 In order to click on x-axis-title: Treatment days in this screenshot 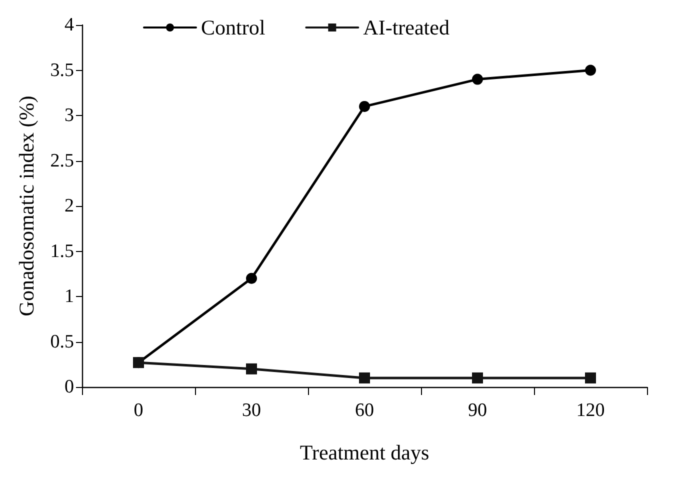, I will do `click(365, 452)`.